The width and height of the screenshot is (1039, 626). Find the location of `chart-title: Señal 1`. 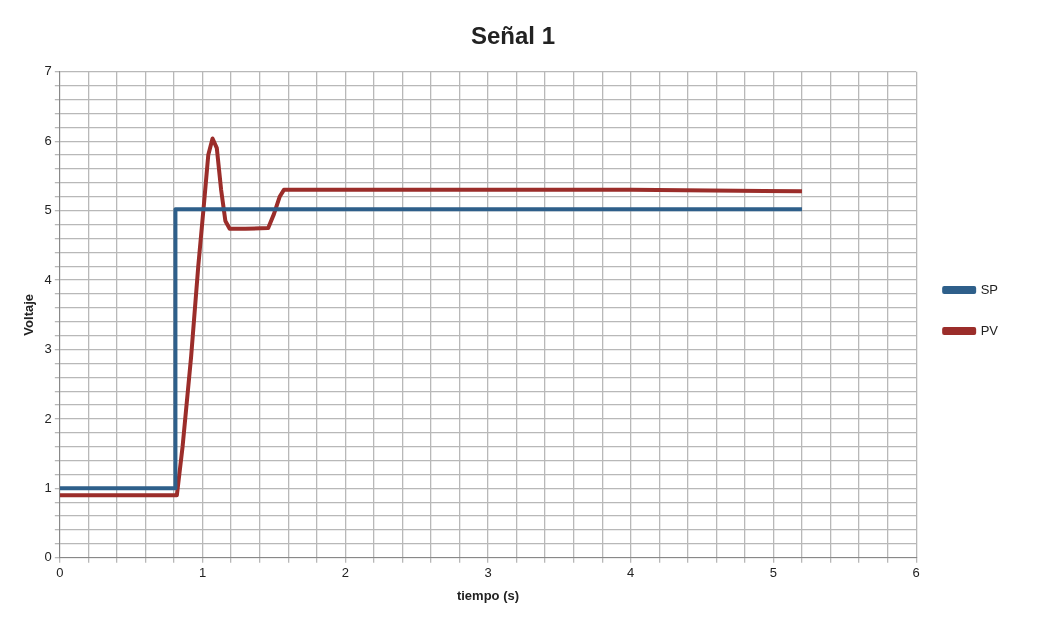

chart-title: Señal 1 is located at coordinates (513, 36).